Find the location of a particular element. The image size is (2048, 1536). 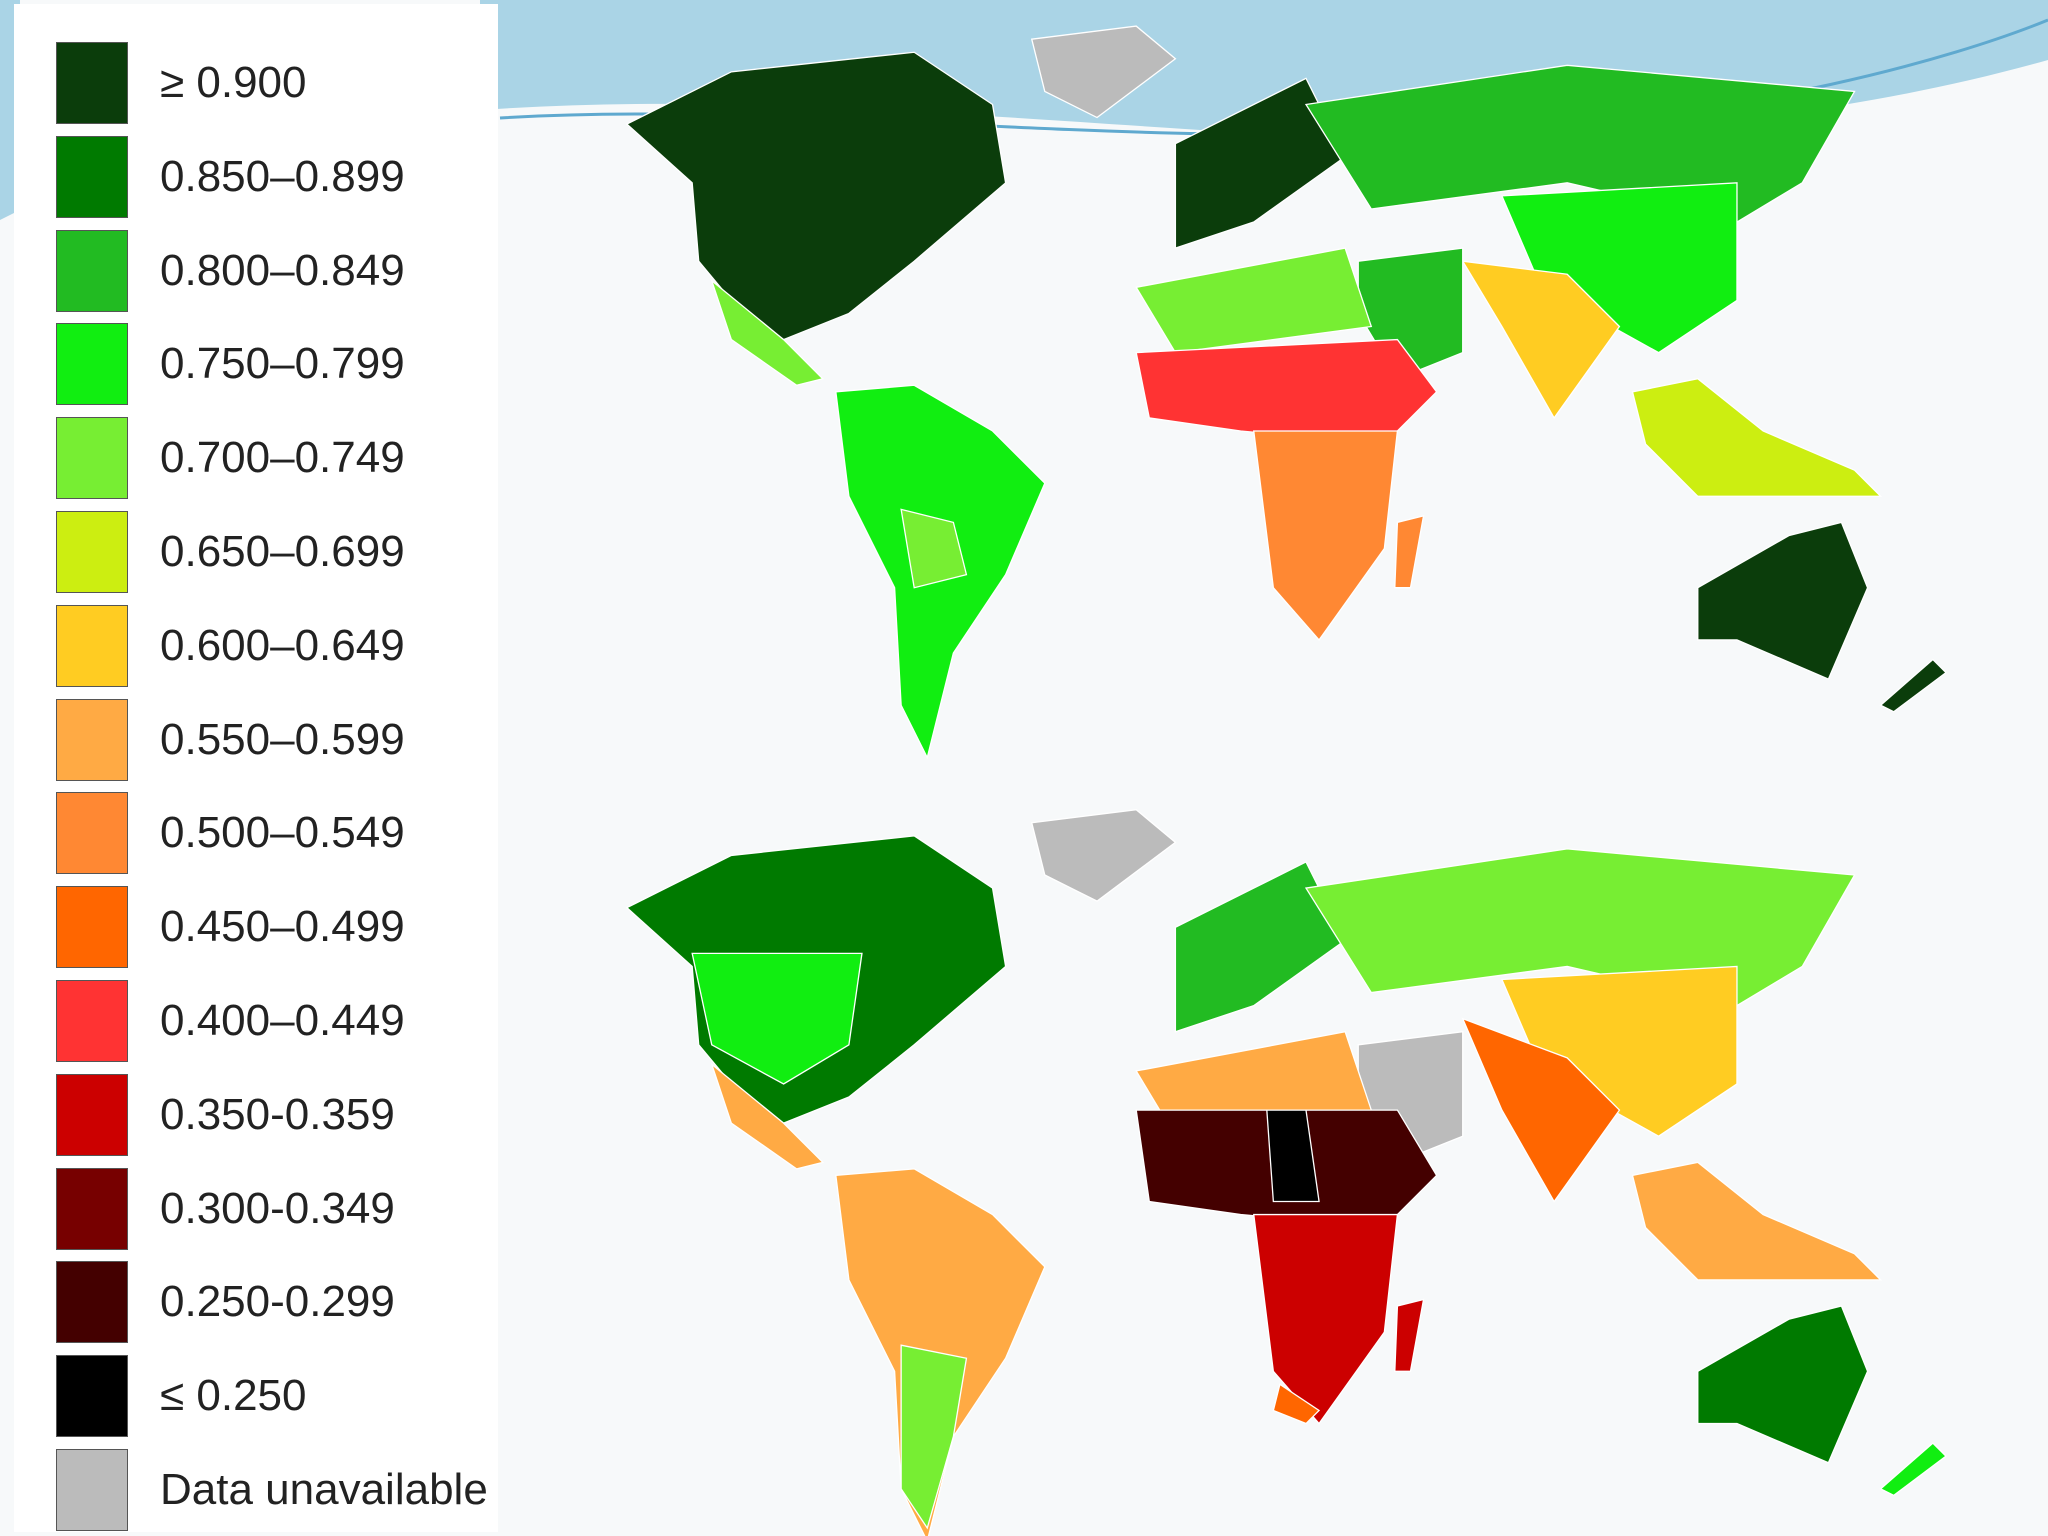

legend-label: 0.250-0.299 is located at coordinates (277, 1302).